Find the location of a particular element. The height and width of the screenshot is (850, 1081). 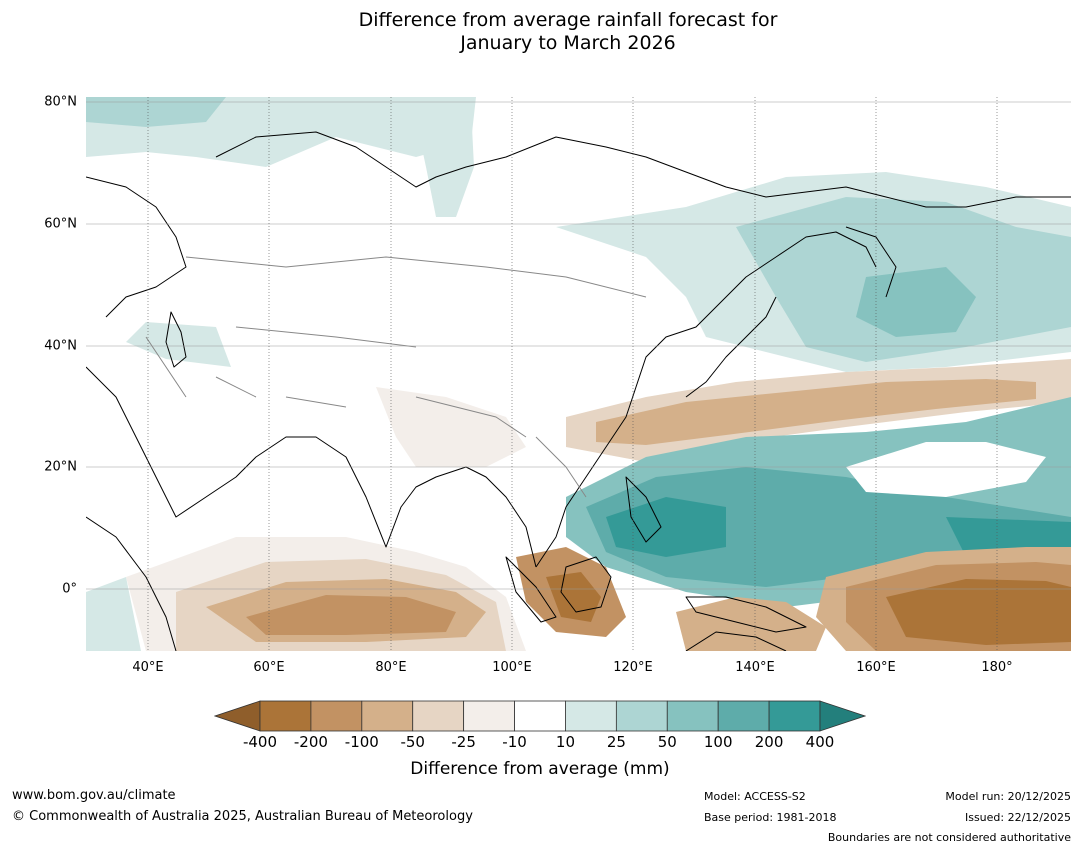

colorbar-tick-label: -10 is located at coordinates (514, 742).